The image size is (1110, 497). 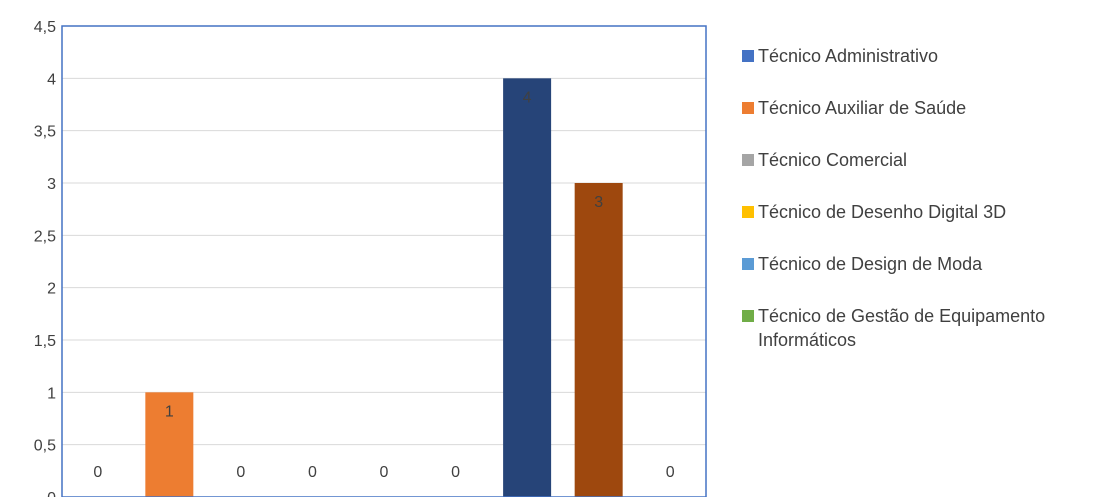 I want to click on legend-label: Técnico Administrativo, so click(x=848, y=56).